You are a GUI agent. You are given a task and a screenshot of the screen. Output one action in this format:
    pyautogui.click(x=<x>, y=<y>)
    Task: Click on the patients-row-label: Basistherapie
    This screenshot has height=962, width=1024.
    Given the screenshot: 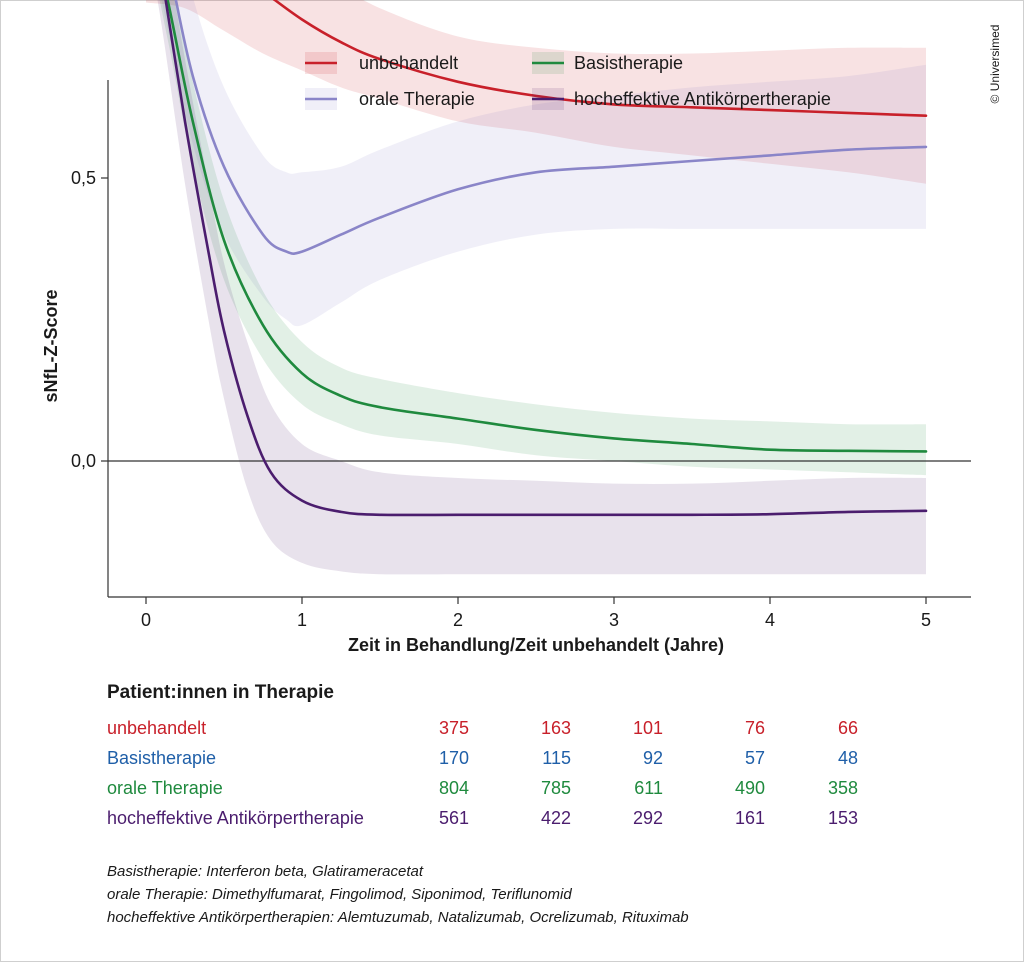 What is the action you would take?
    pyautogui.click(x=162, y=758)
    